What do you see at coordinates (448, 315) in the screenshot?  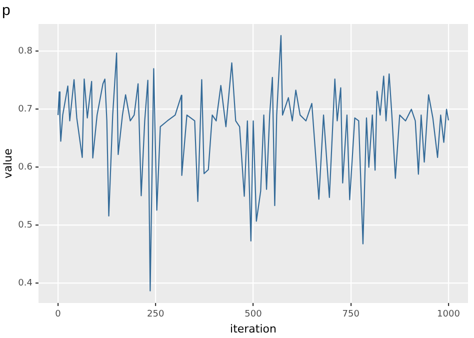 I see `x-tick-label: 1000` at bounding box center [448, 315].